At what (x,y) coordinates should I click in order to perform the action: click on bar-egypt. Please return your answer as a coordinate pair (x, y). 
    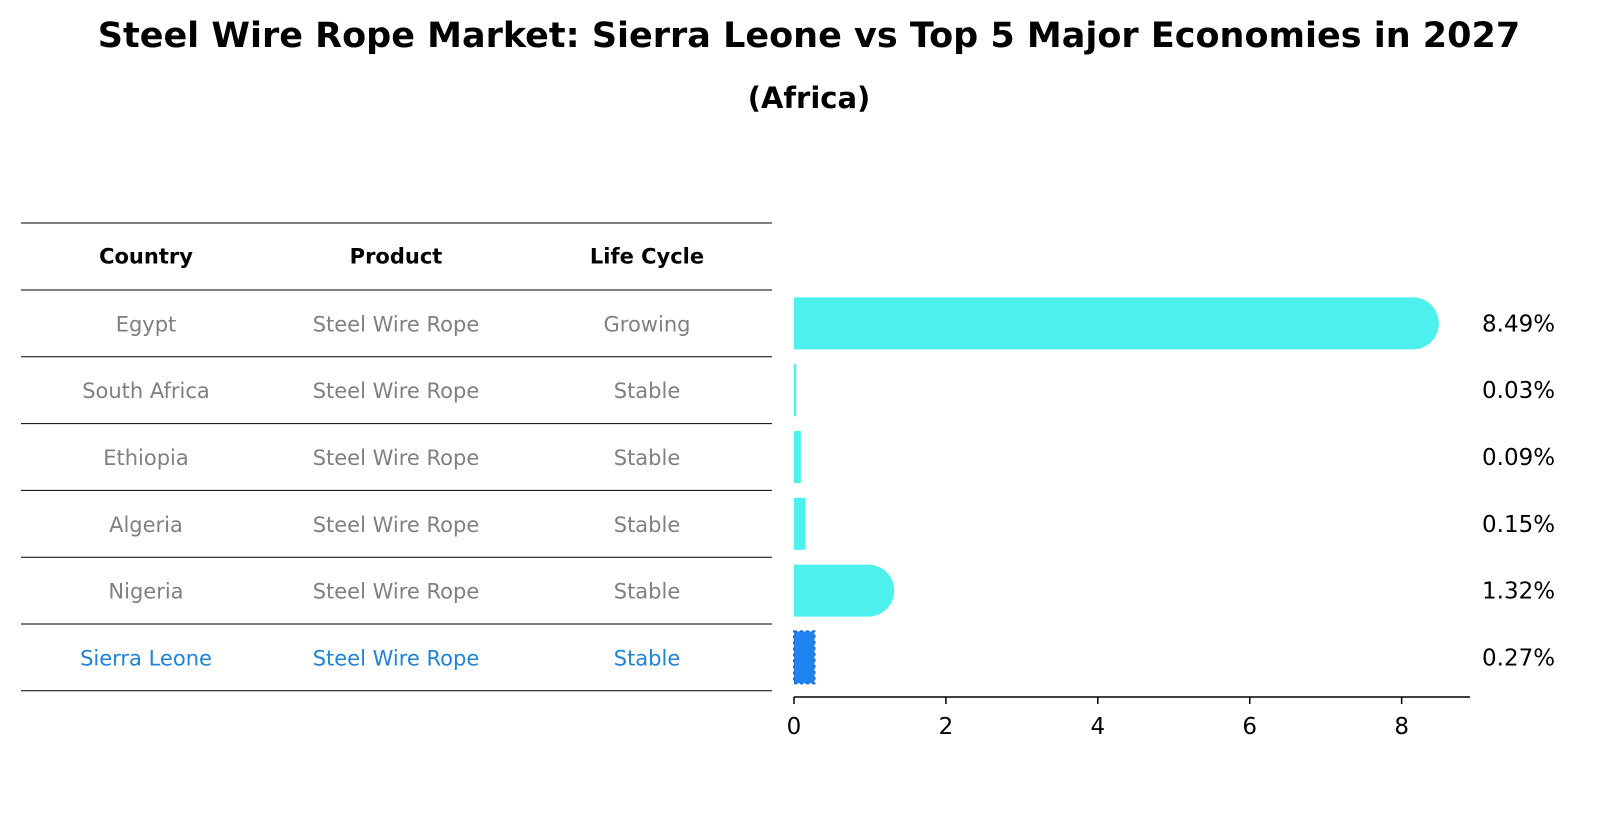
    Looking at the image, I should click on (1116, 323).